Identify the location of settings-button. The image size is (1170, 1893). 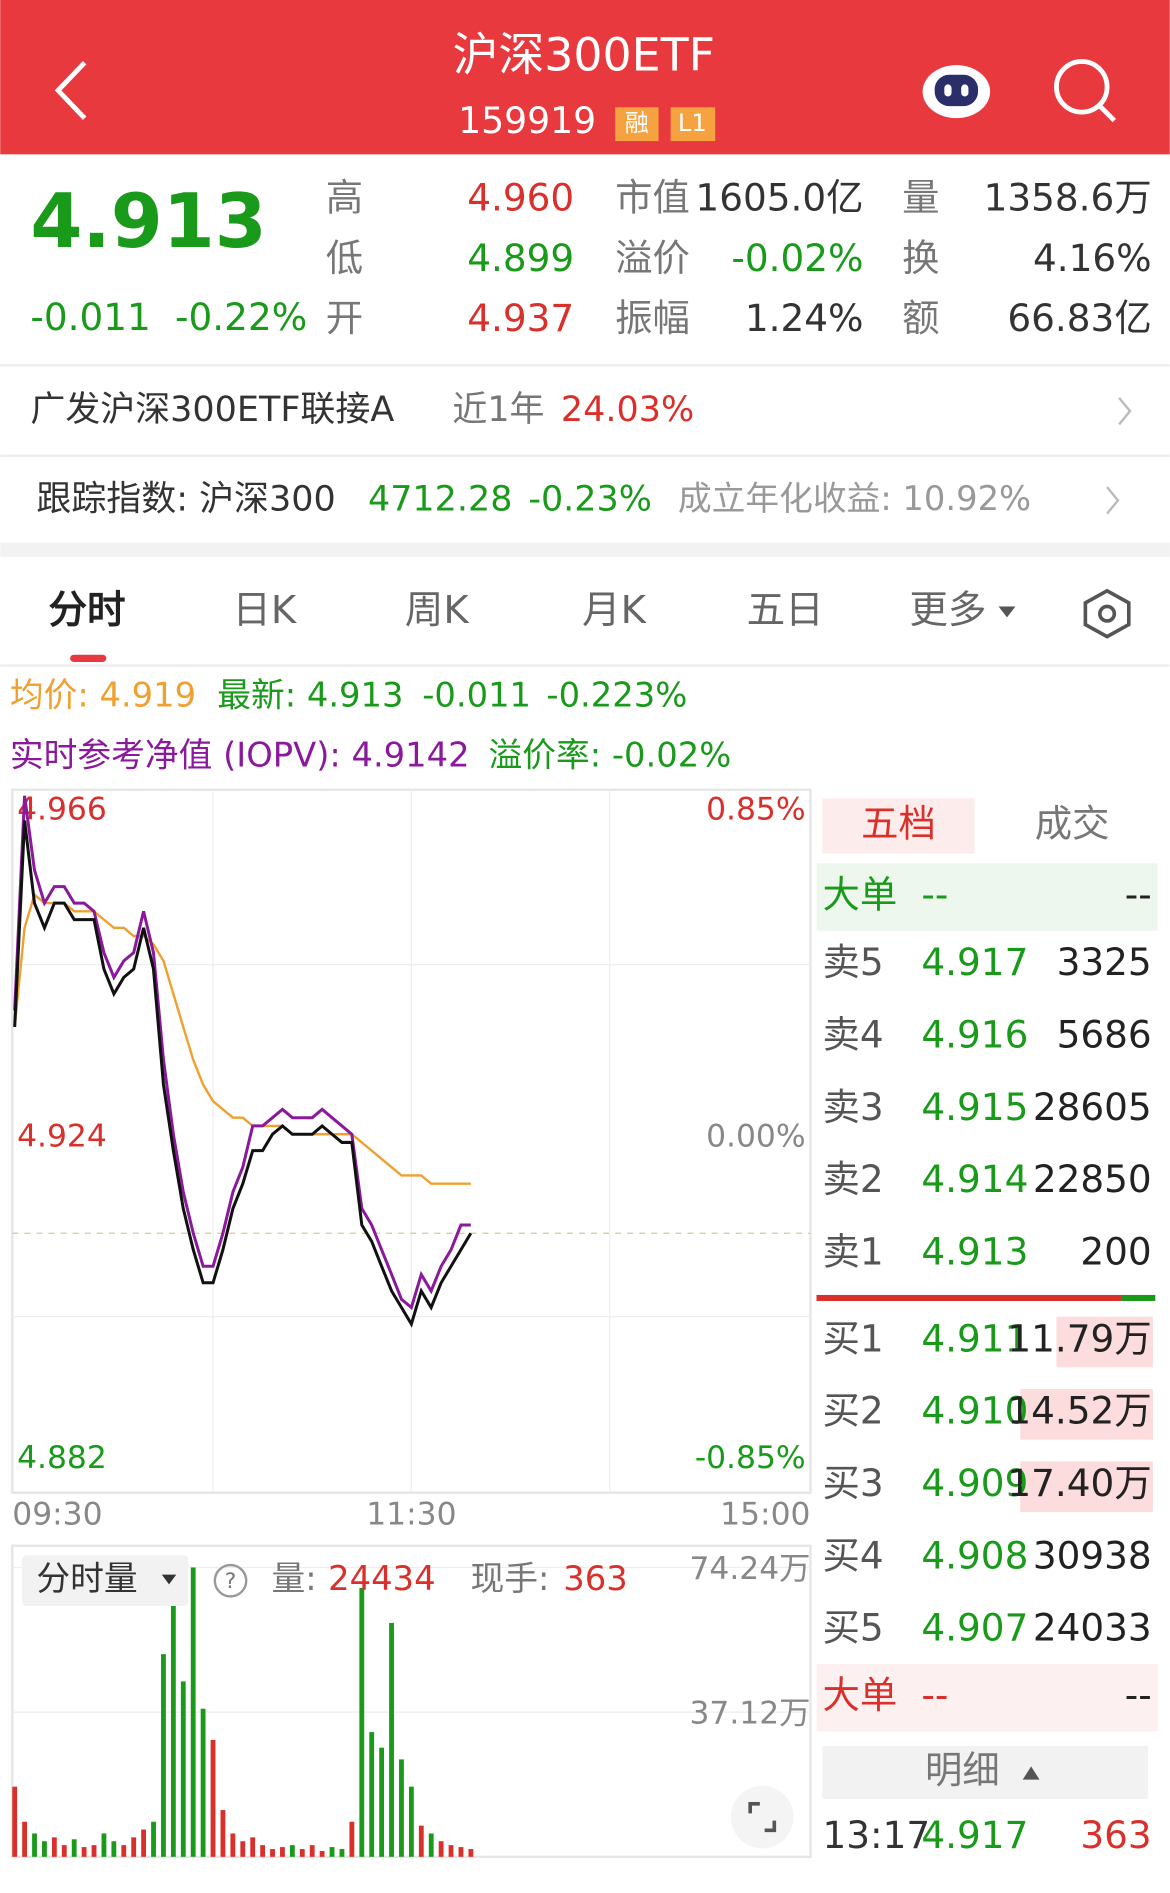
(1107, 613).